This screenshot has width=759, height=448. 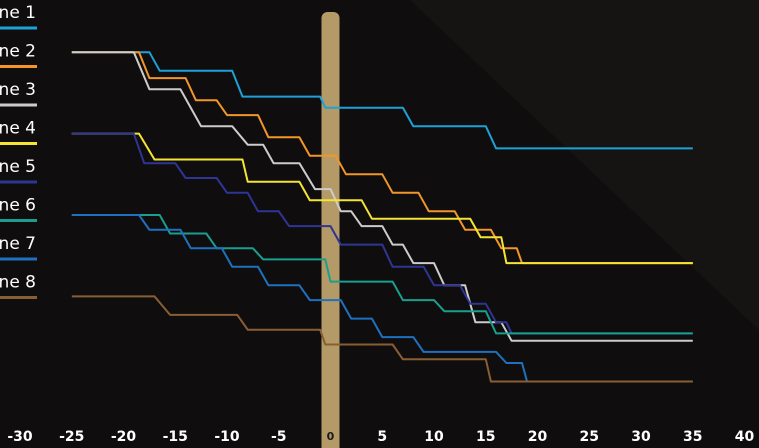 I want to click on x-tick-label: 25, so click(x=589, y=437).